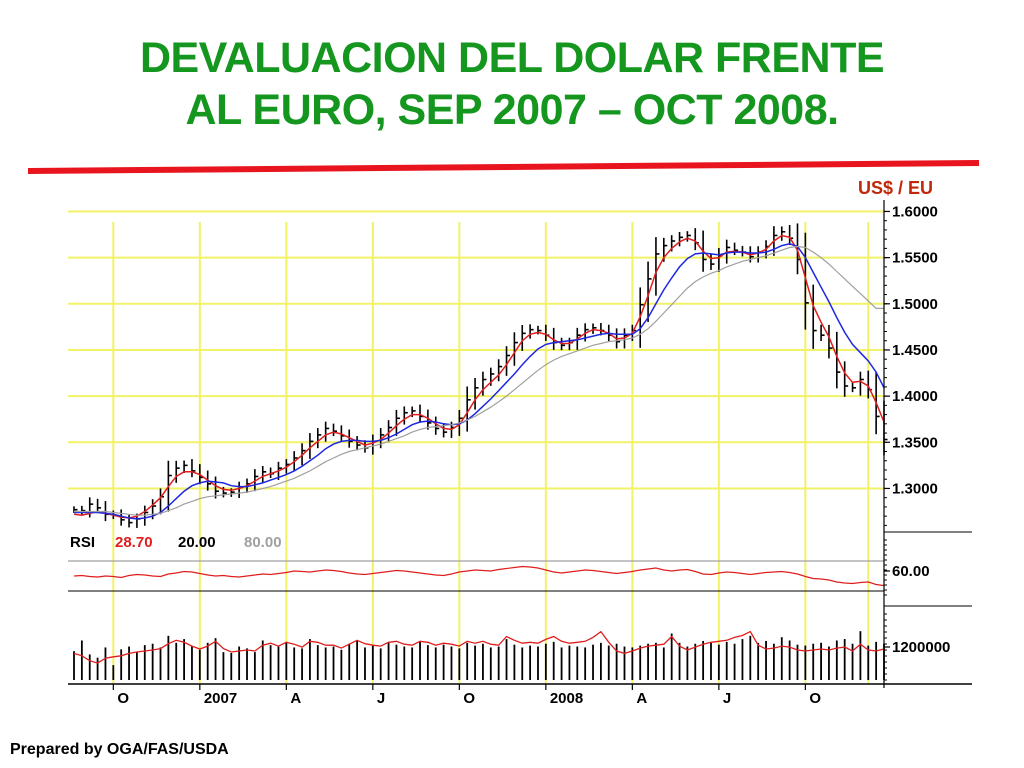 The image size is (1024, 768). Describe the element at coordinates (915, 258) in the screenshot. I see `price-y-tick-label: 1.5500` at that location.